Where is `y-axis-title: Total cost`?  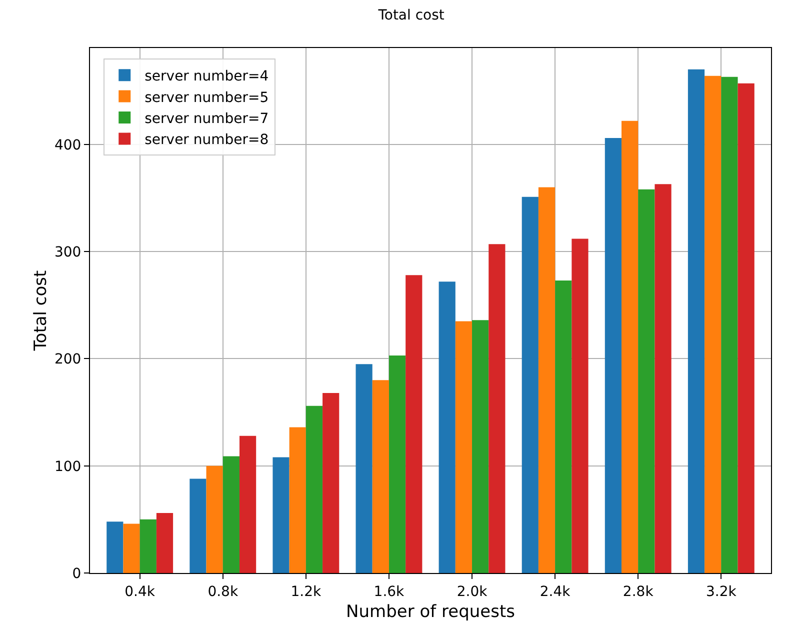
y-axis-title: Total cost is located at coordinates (41, 311).